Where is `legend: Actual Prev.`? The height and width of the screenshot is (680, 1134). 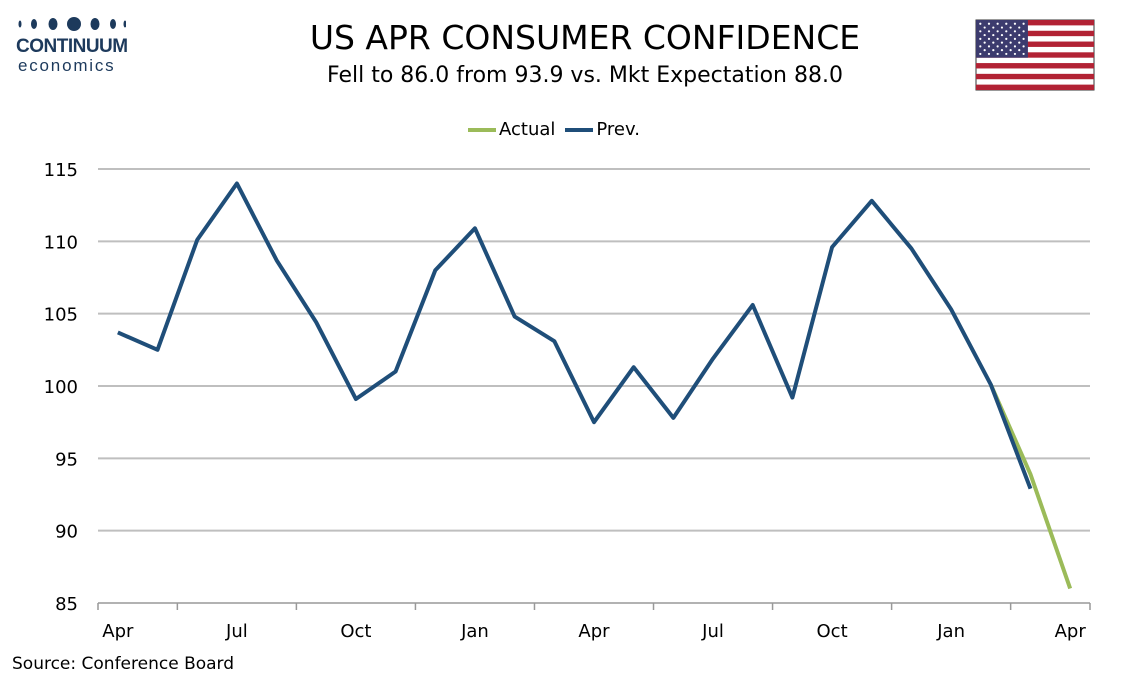
legend: Actual Prev. is located at coordinates (559, 129).